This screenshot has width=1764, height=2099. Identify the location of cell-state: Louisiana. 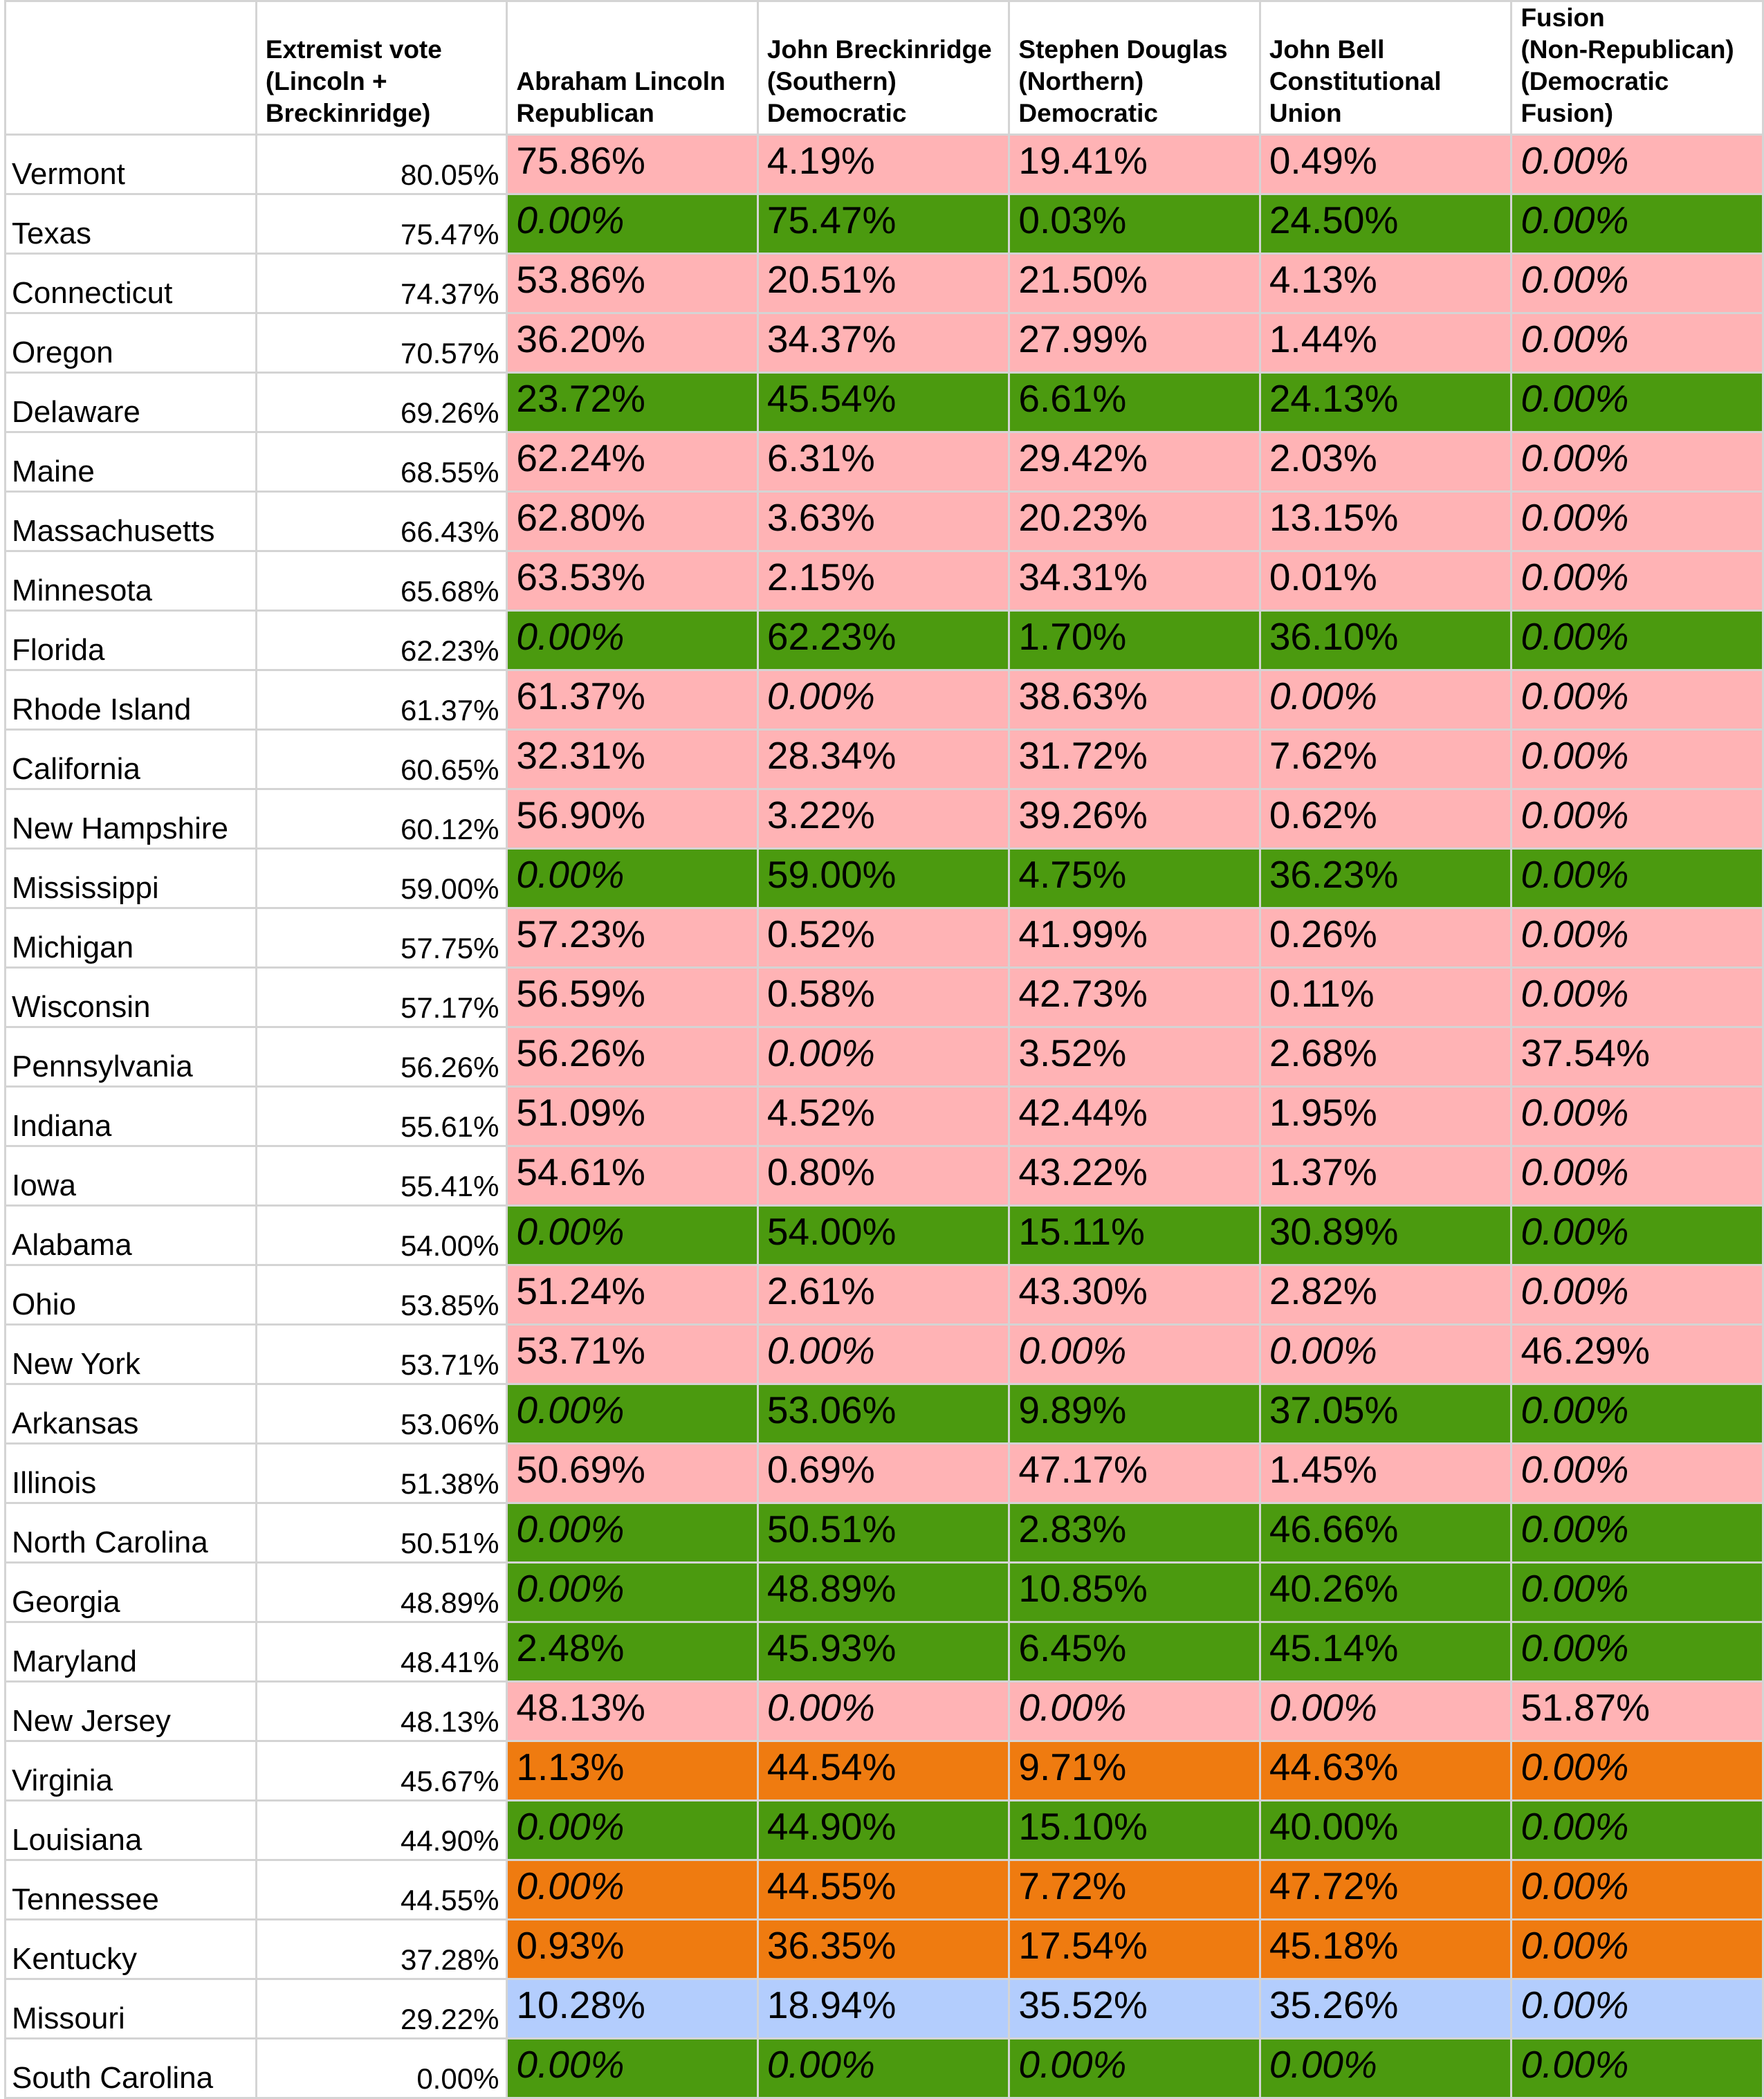
(130, 1830).